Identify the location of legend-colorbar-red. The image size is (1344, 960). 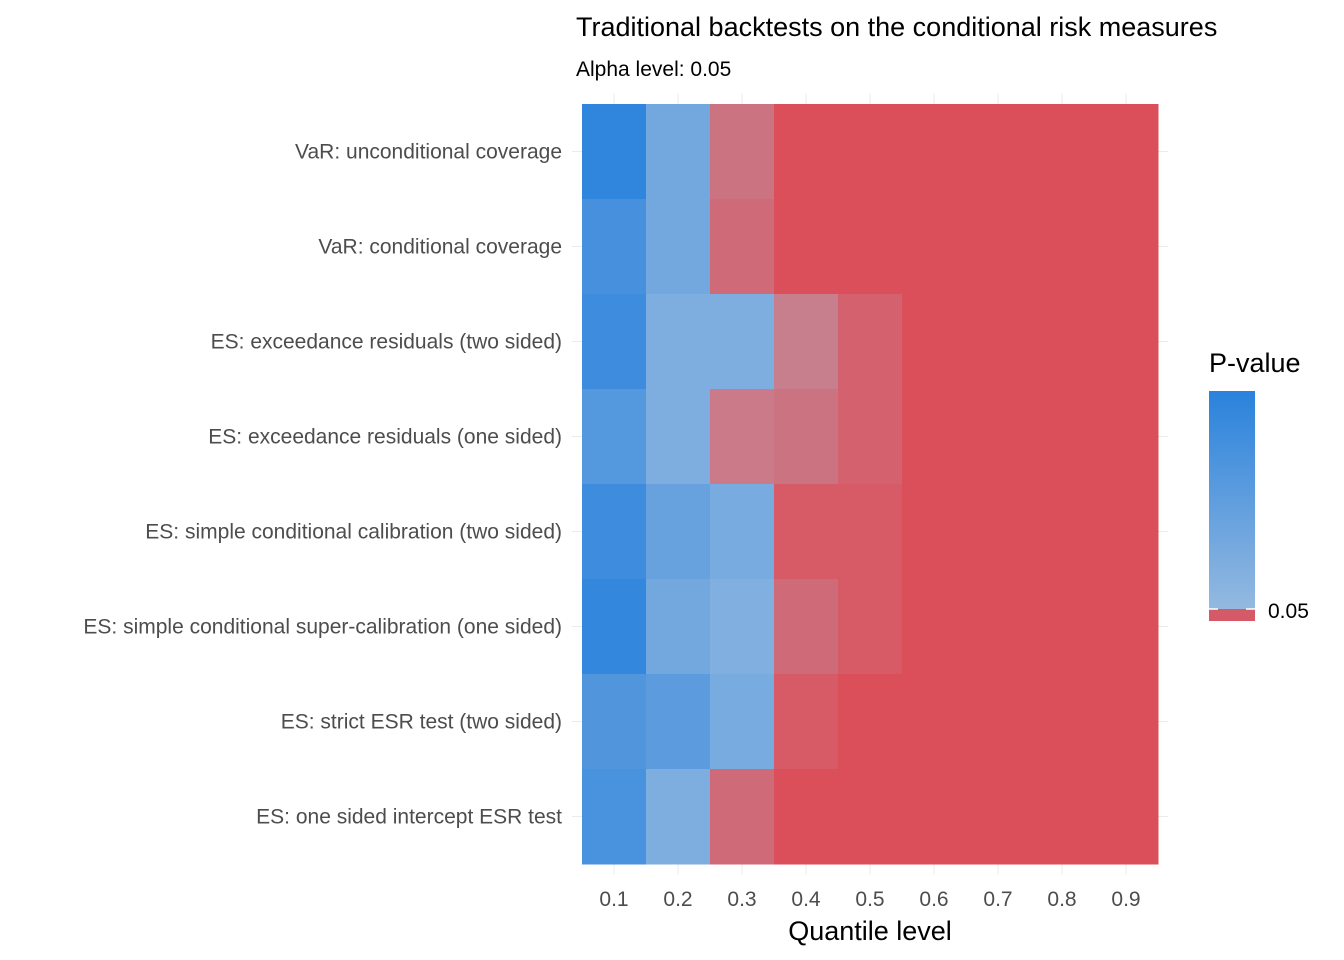
(1232, 615).